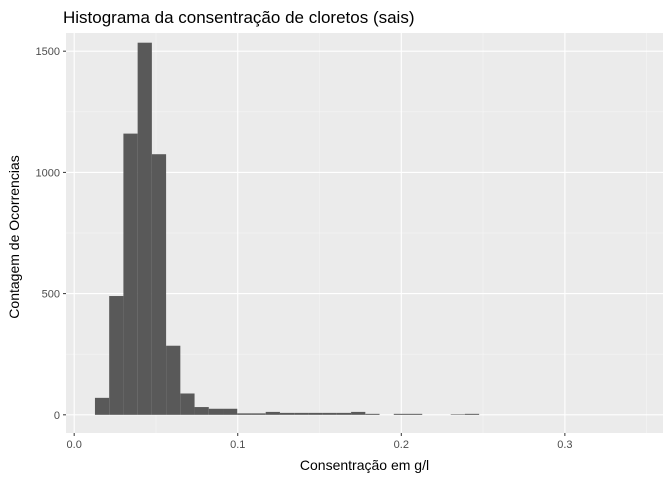  Describe the element at coordinates (48, 173) in the screenshot. I see `y-tick-label: 1000` at that location.